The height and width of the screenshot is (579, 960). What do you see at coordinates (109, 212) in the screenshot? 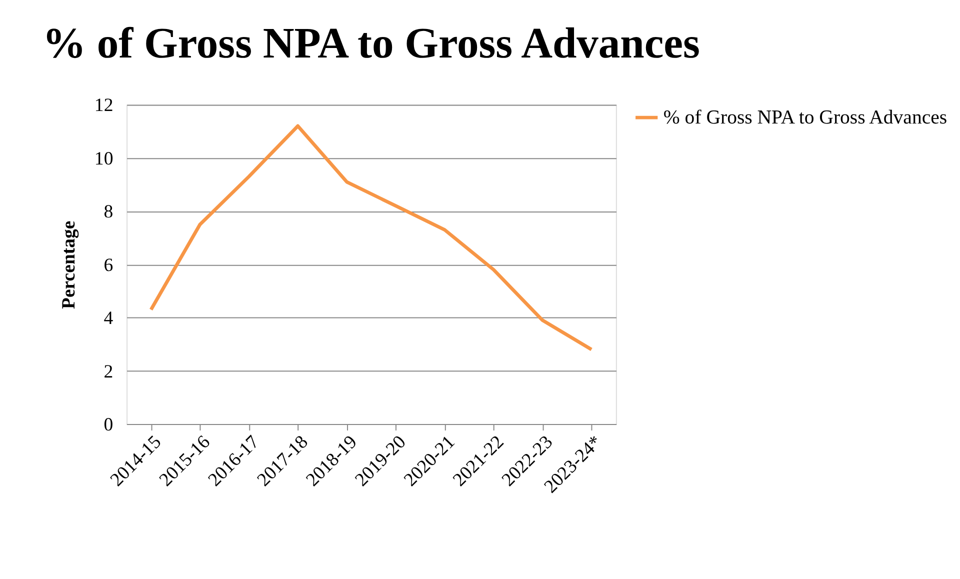
I see `y-tick-label: 8` at bounding box center [109, 212].